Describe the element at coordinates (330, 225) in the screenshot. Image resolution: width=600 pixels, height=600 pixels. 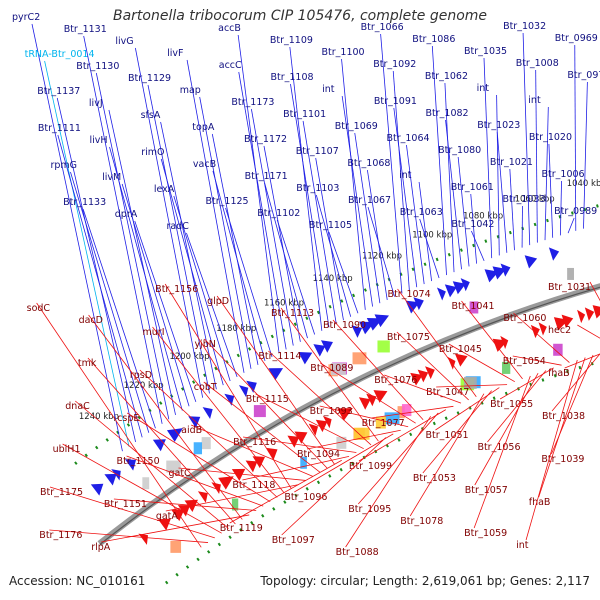
I see `forward-gene-label: Btr_1105` at that location.